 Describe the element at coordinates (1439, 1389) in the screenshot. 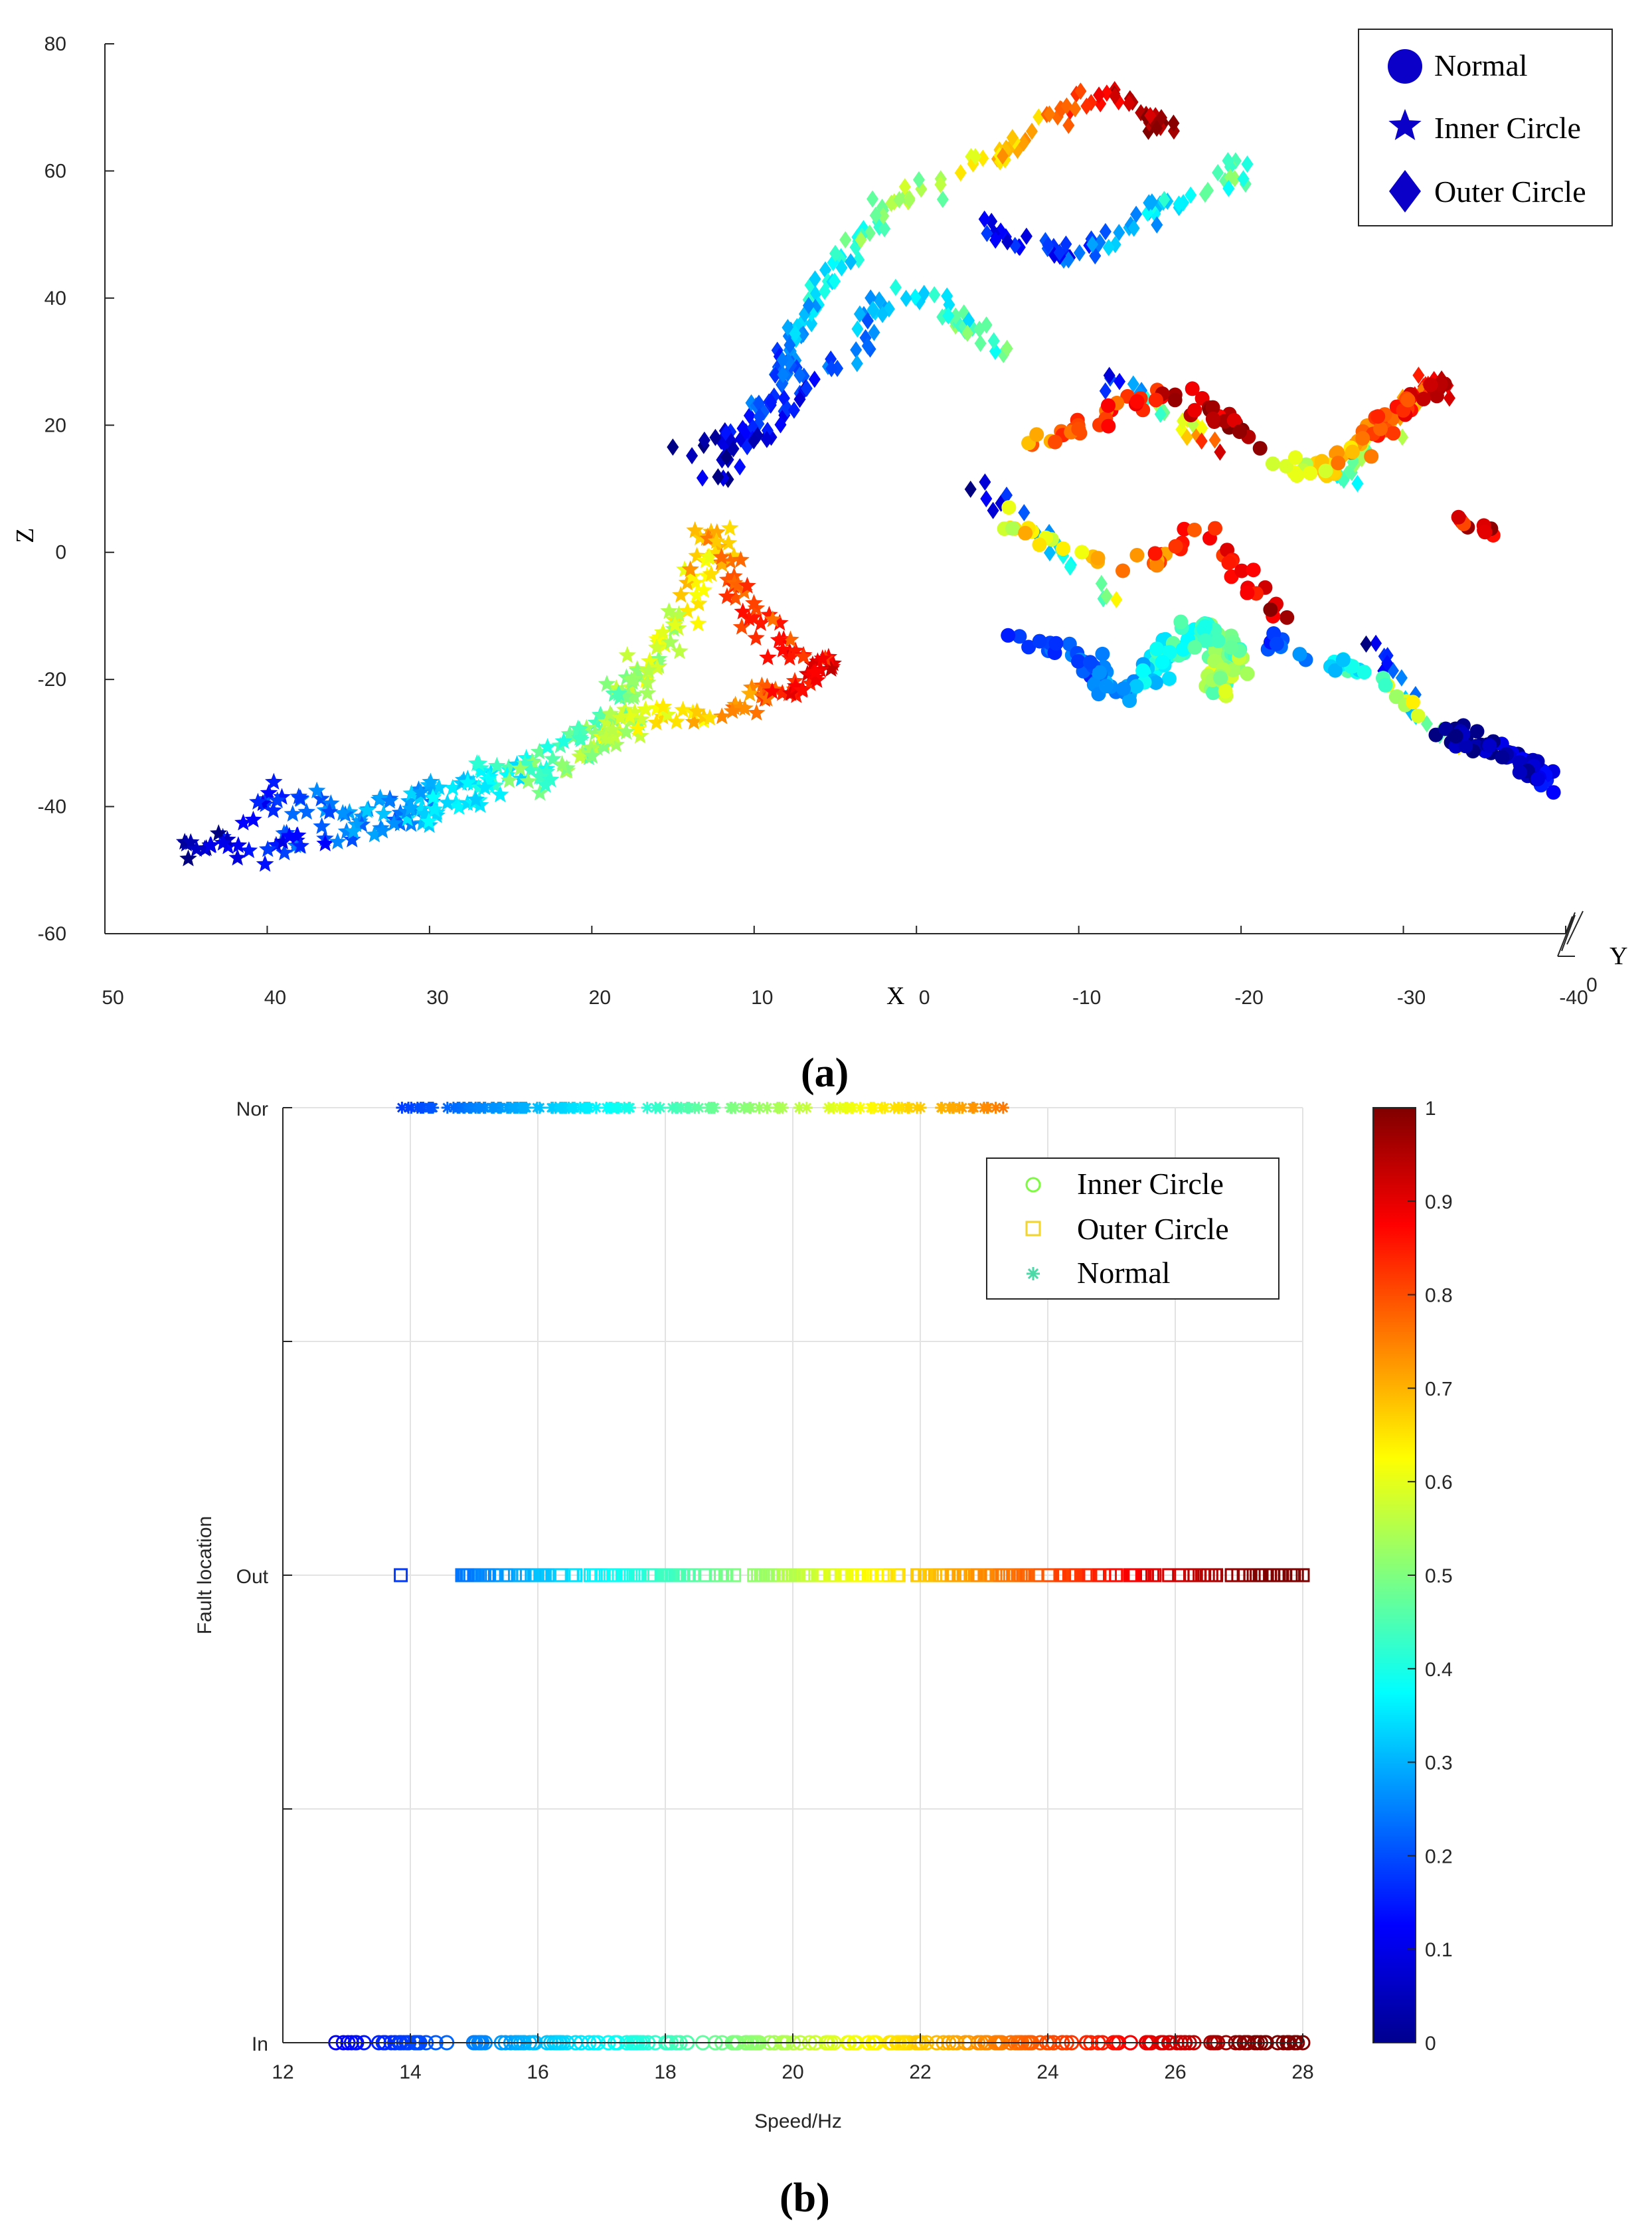

I see `colorbar-tick-label: 0.7` at that location.